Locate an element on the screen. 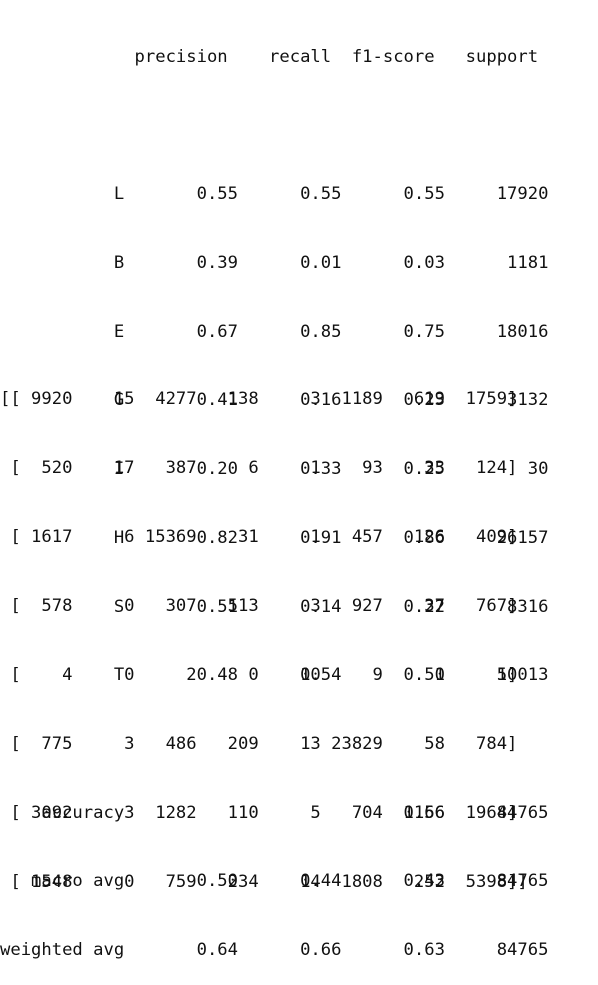  class-row-e: E 0.67 0.85 0.75 18016 is located at coordinates (274, 331).